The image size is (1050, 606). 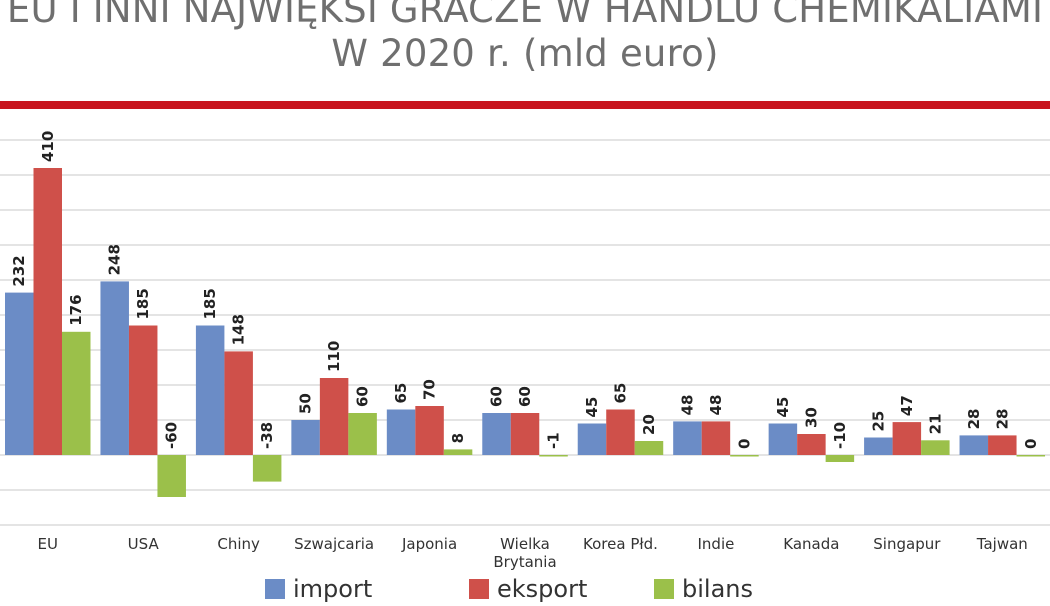 I want to click on data-label-bilans-1: 176, so click(x=76, y=309).